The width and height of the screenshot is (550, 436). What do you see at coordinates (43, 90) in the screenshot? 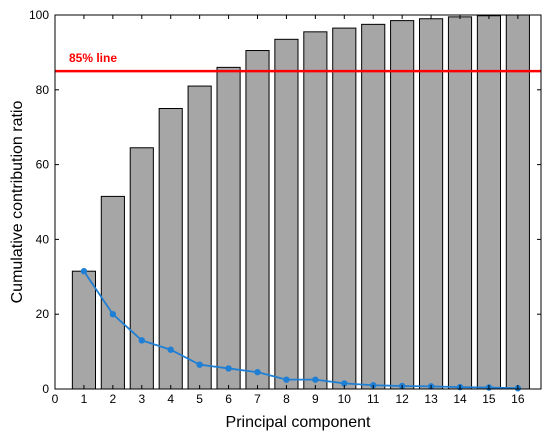
I see `y-tick-label: 80` at bounding box center [43, 90].